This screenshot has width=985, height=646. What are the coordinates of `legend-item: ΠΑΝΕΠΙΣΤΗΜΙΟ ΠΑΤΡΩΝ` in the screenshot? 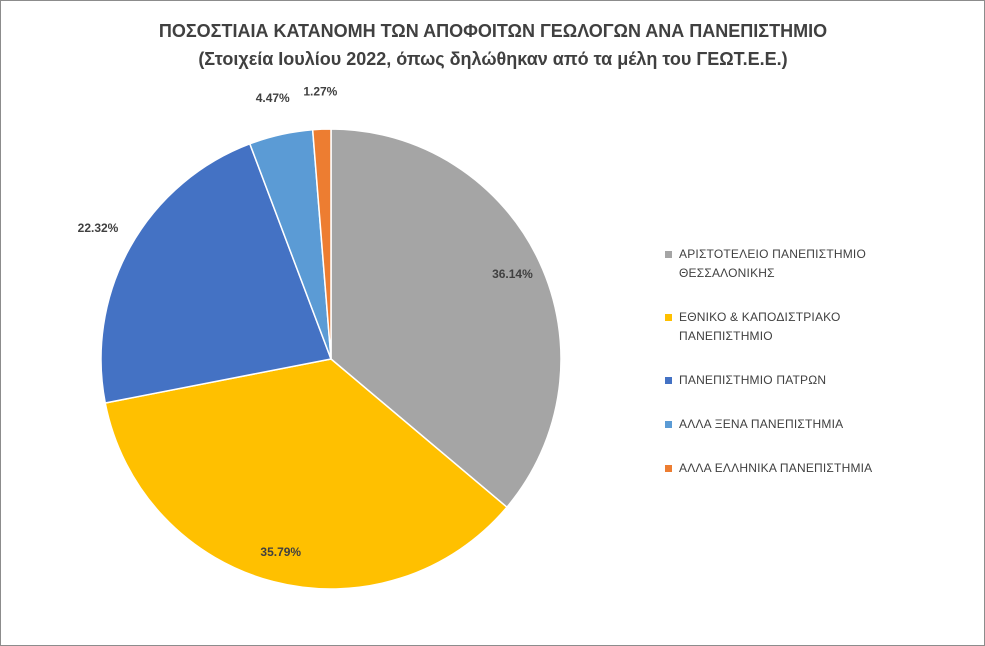 It's located at (820, 380).